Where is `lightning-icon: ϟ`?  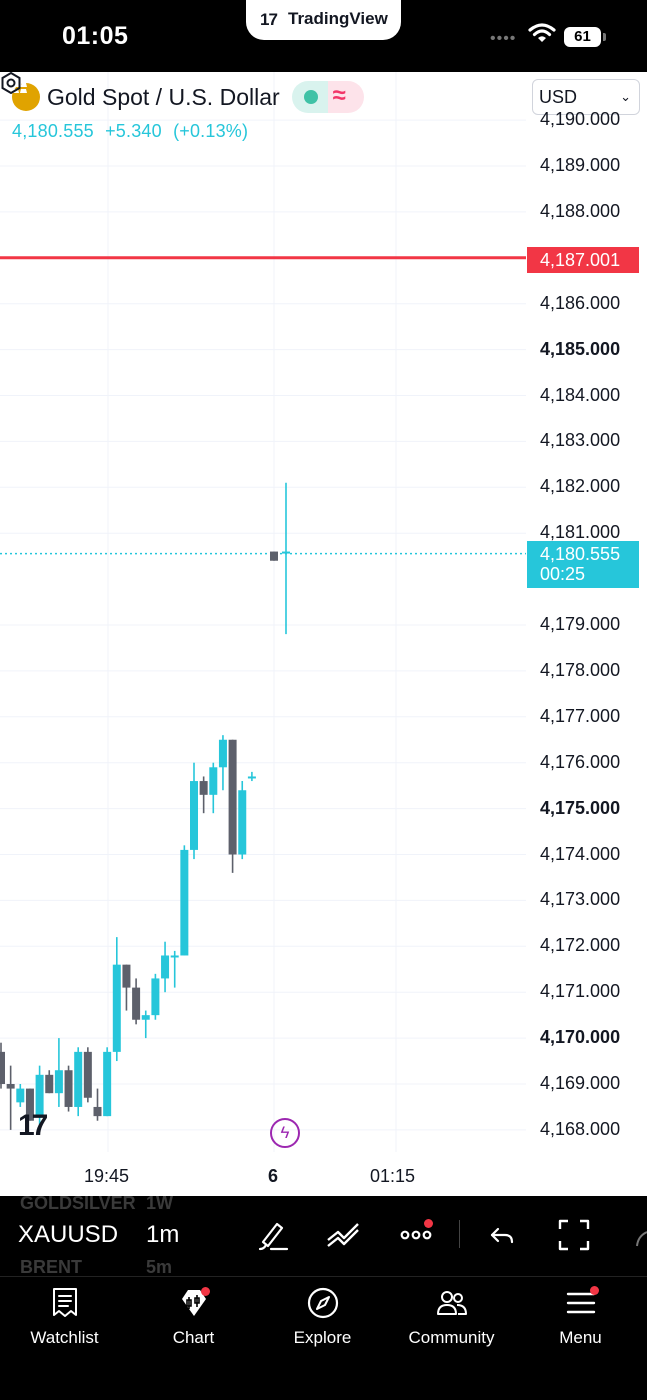 lightning-icon: ϟ is located at coordinates (285, 1133).